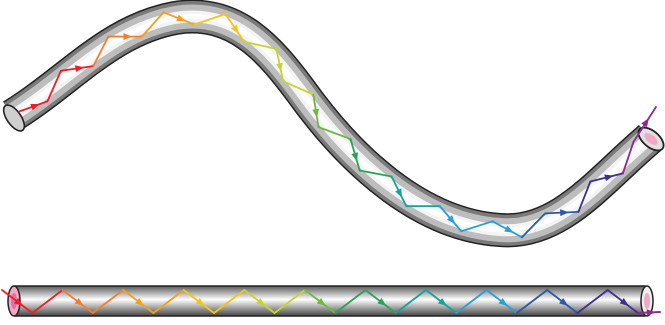 This screenshot has width=665, height=325. I want to click on curved-fiber-right-glow, so click(651, 139).